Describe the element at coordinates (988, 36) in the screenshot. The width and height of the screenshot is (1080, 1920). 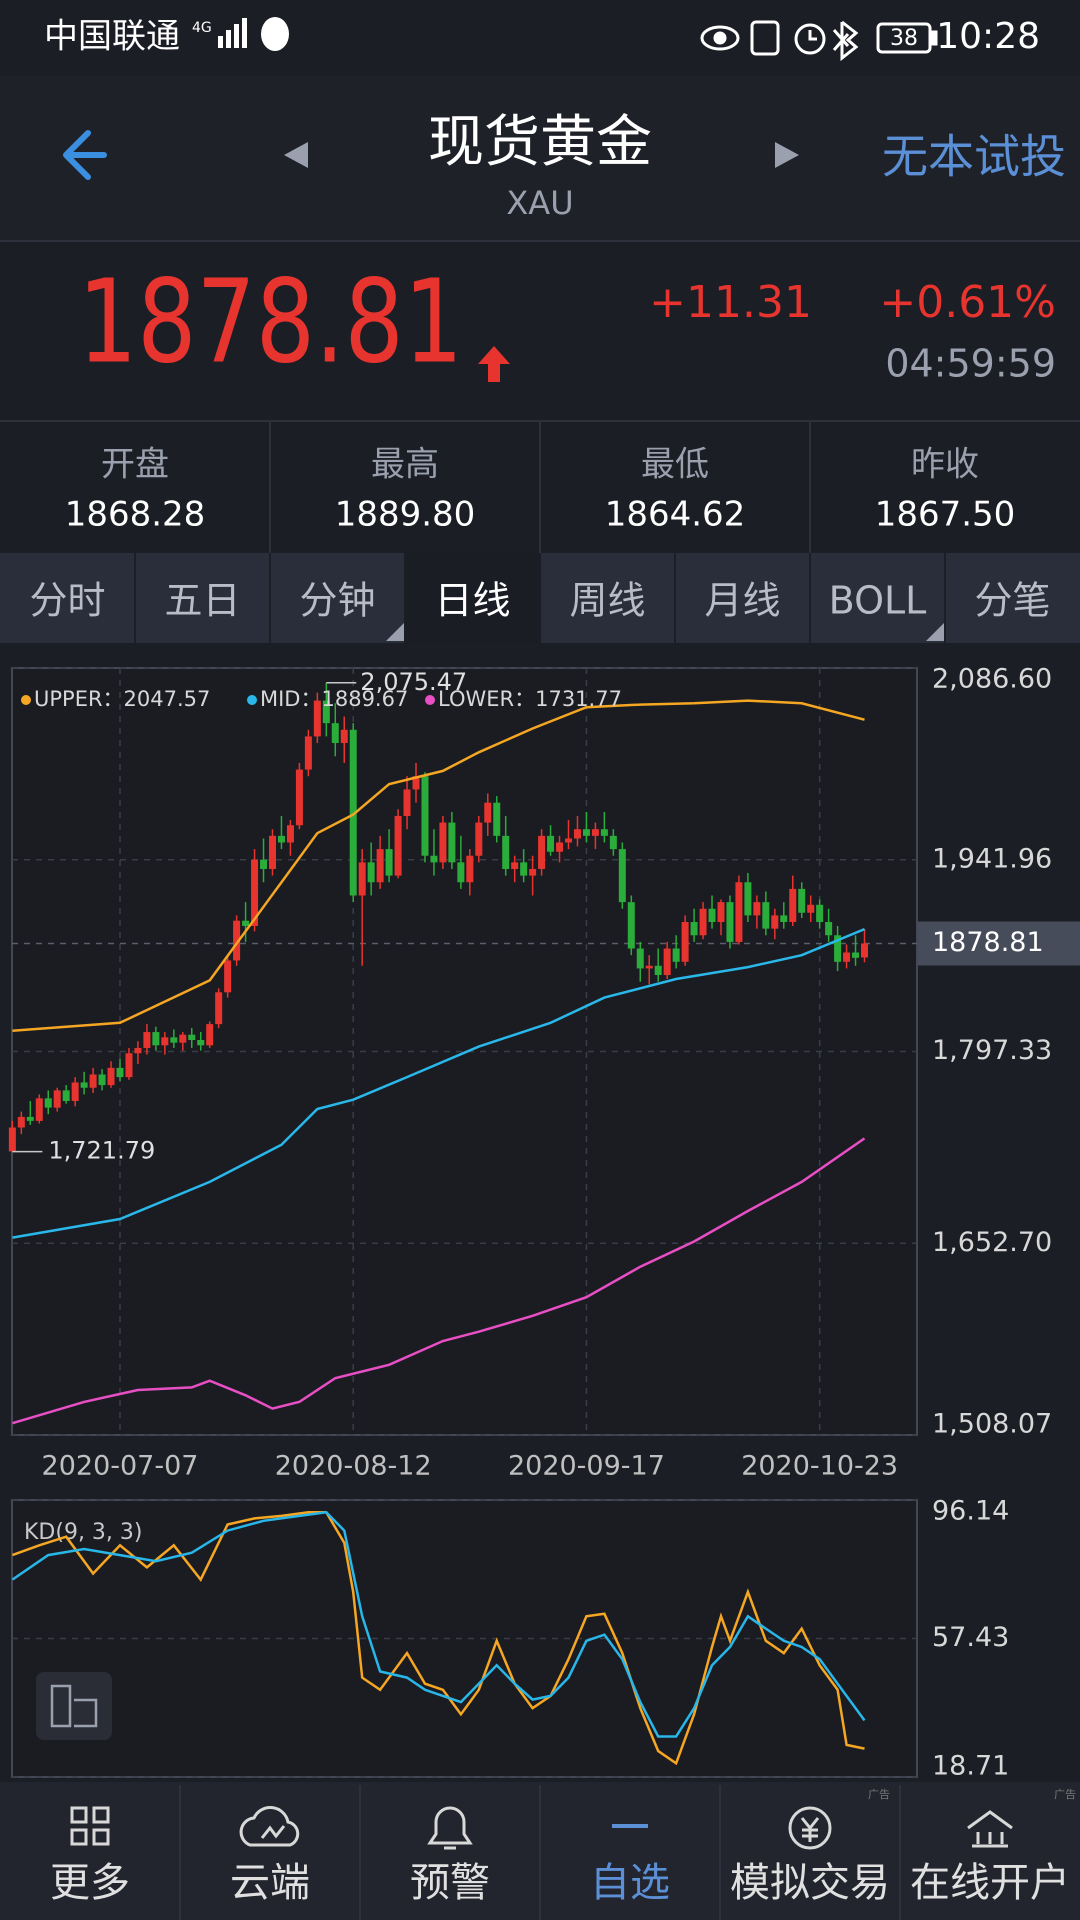
I see `clock: 10:28` at that location.